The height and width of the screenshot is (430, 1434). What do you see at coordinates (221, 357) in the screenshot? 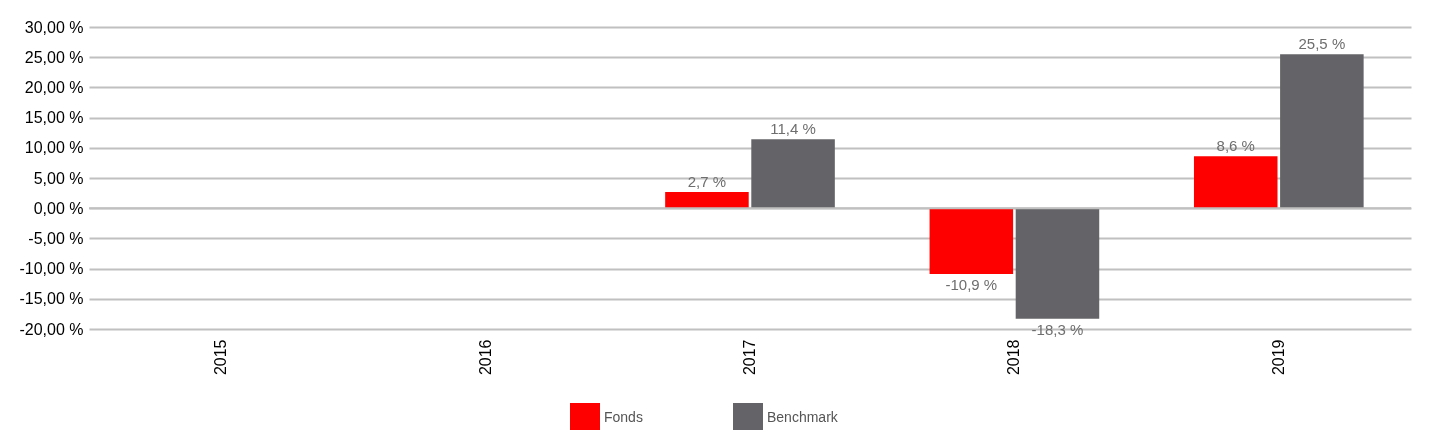
I see `x-tick-label: 2015` at bounding box center [221, 357].